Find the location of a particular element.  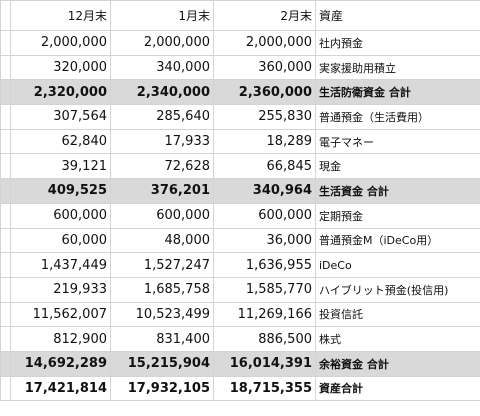

table-row: 812,900 831,400 886,500 株式 is located at coordinates (240, 339).